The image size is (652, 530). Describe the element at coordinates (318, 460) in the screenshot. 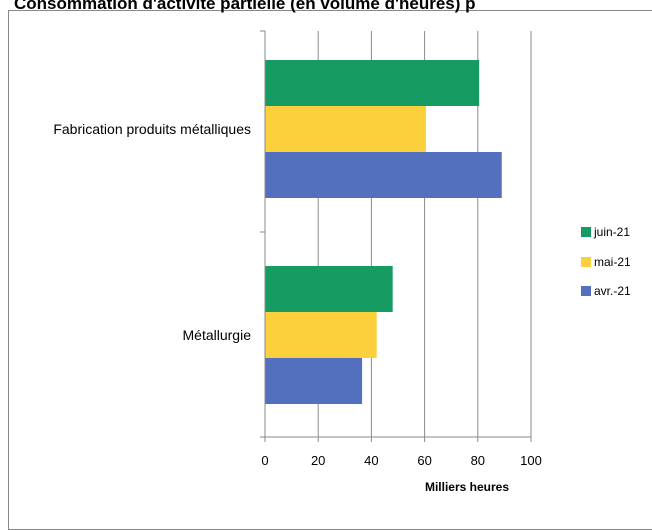

I see `x-tick-label: 20` at that location.